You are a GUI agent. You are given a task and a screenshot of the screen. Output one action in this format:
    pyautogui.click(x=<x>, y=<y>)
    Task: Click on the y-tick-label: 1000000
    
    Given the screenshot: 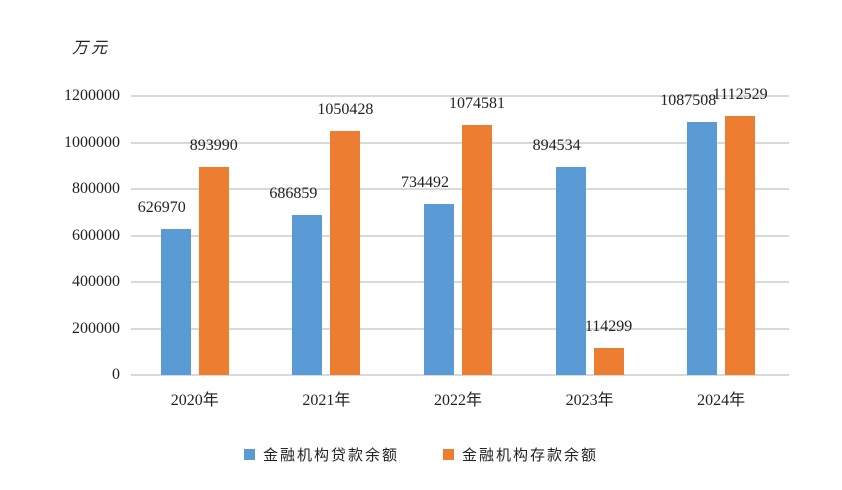 What is the action you would take?
    pyautogui.click(x=92, y=142)
    